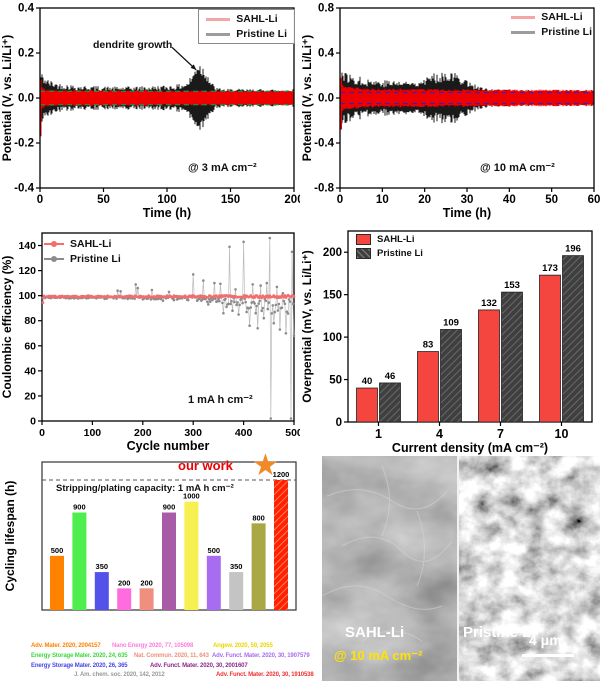 The height and width of the screenshot is (681, 600). What do you see at coordinates (382, 200) in the screenshot?
I see `x-tick-label: 10` at bounding box center [382, 200].